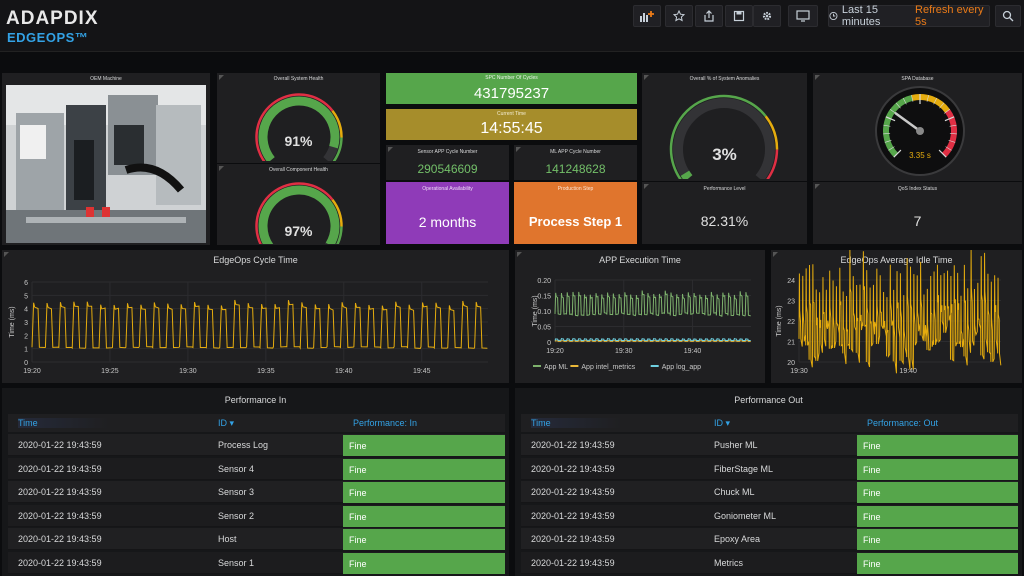  Describe the element at coordinates (709, 16) in the screenshot. I see `share-button` at that location.